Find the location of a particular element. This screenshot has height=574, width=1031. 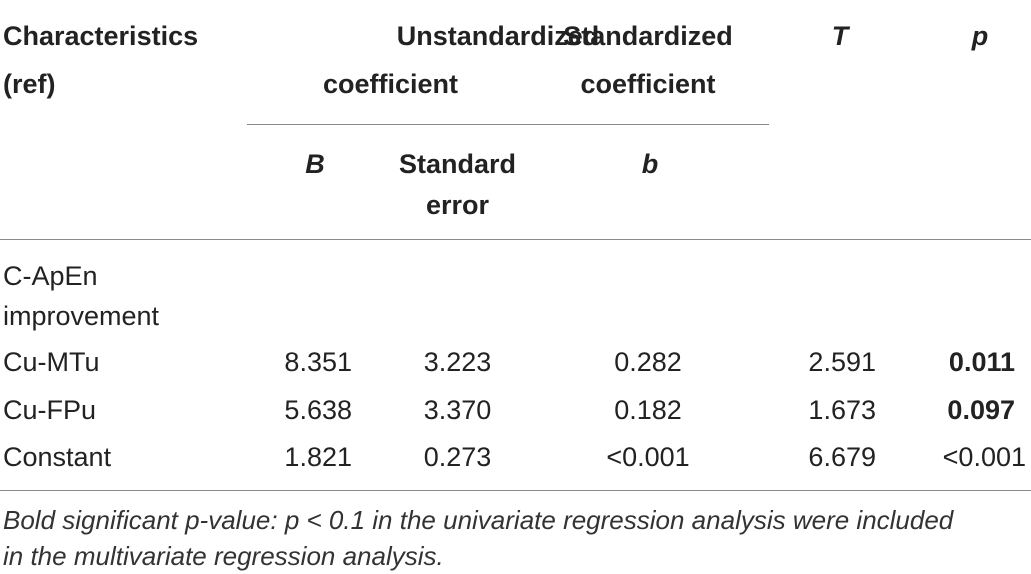

header-unstandardized-line1: Unstandardized is located at coordinates (498, 36).